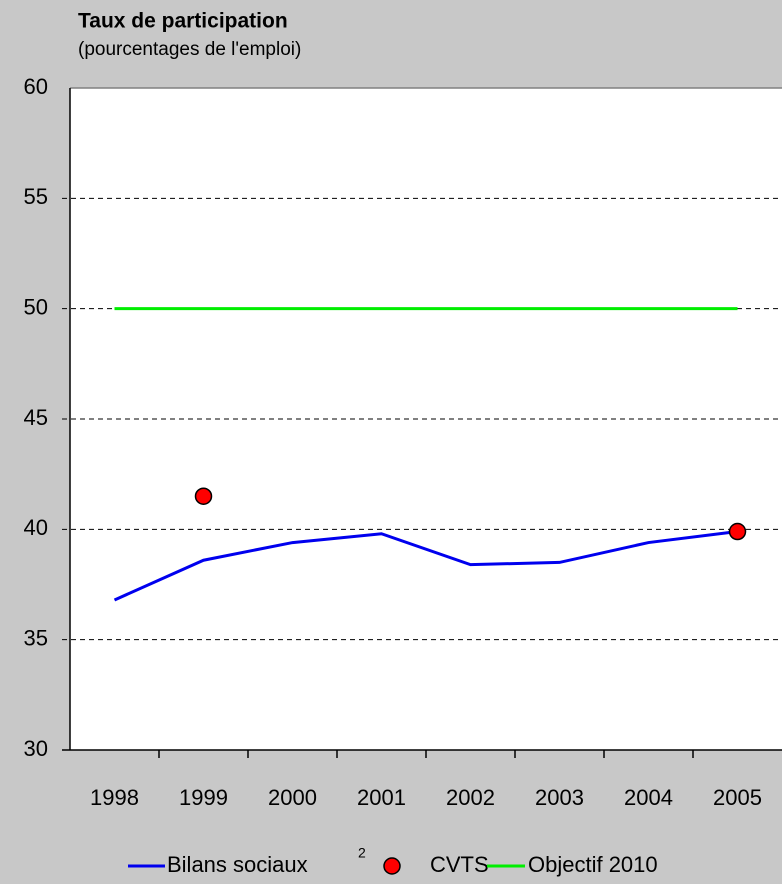  Describe the element at coordinates (36, 417) in the screenshot. I see `y-tick-label: 45` at that location.